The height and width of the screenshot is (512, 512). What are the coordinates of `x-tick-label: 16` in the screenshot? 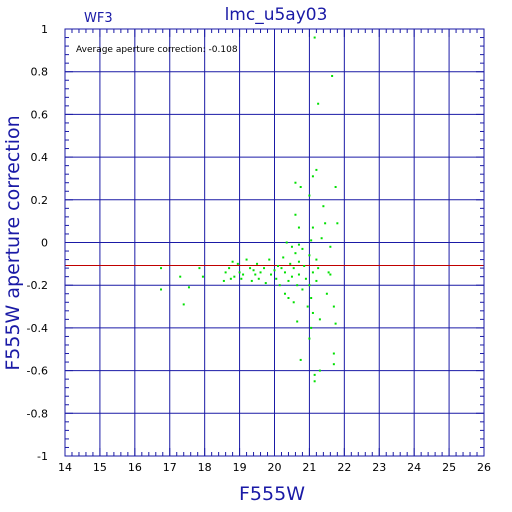 It's located at (135, 467).